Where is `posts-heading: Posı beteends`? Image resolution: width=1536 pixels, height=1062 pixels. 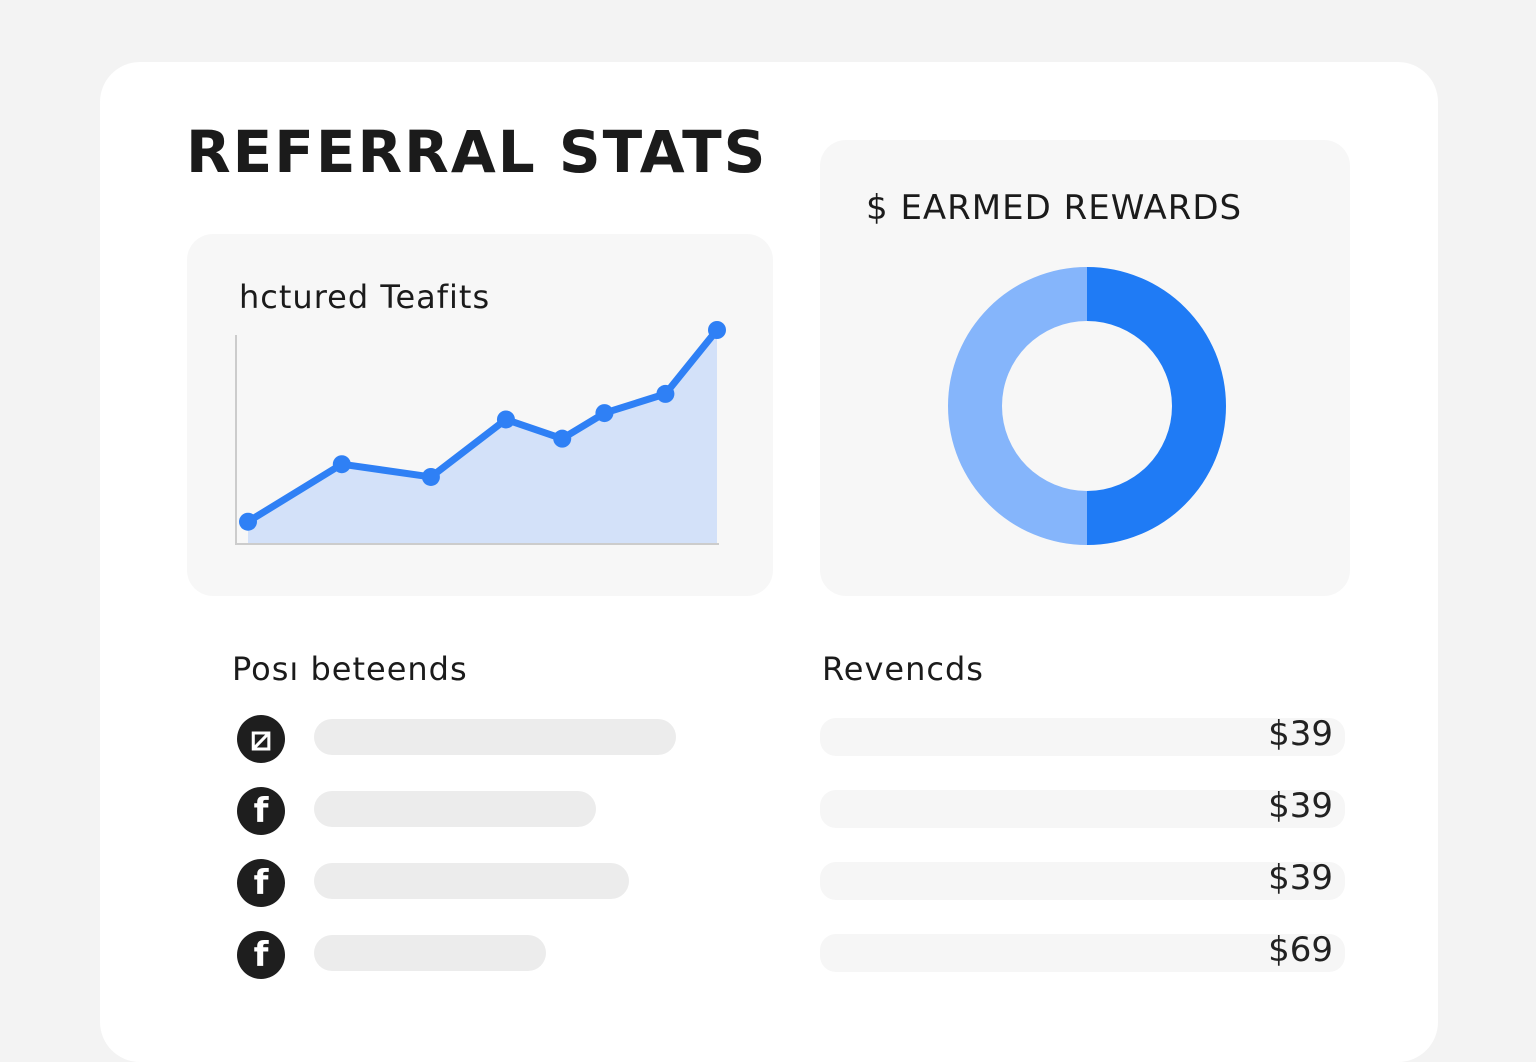 posts-heading: Posı beteends is located at coordinates (350, 669).